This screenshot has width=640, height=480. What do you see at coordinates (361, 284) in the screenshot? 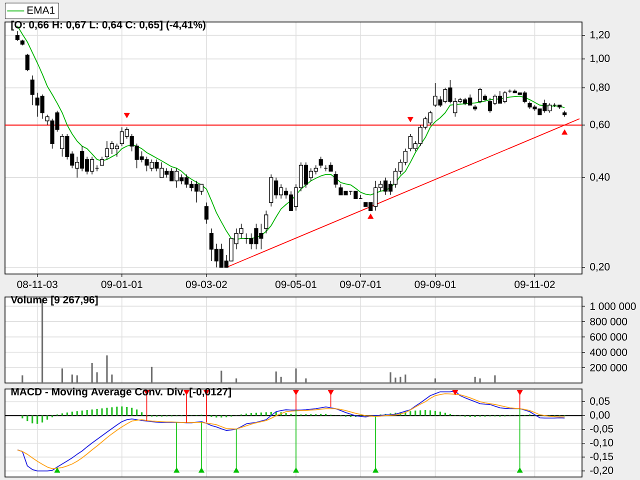
I see `x-tick-label: 09-07-01` at bounding box center [361, 284].